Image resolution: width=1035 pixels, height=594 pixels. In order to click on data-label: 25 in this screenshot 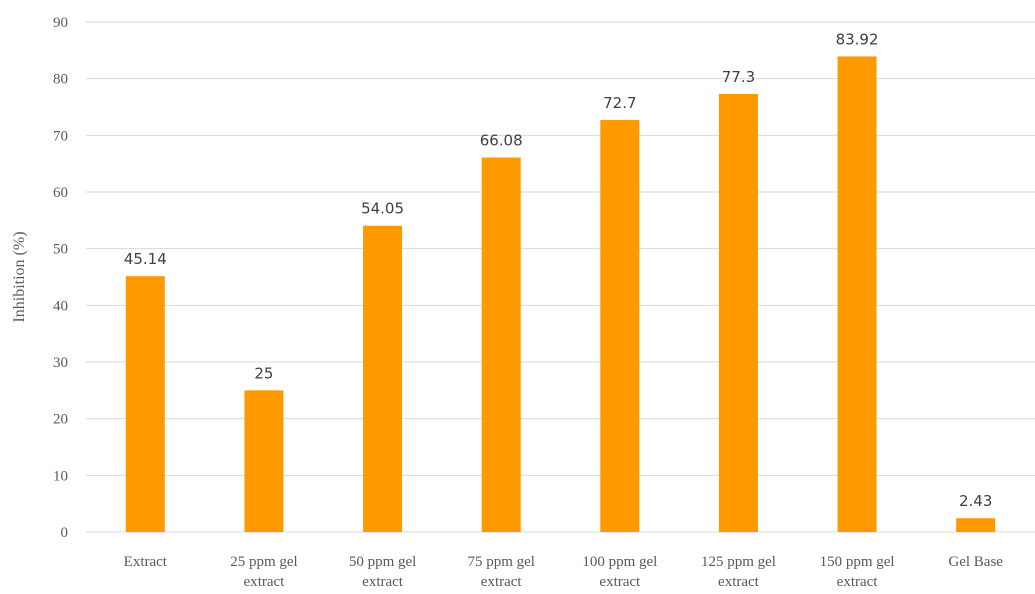, I will do `click(263, 373)`.